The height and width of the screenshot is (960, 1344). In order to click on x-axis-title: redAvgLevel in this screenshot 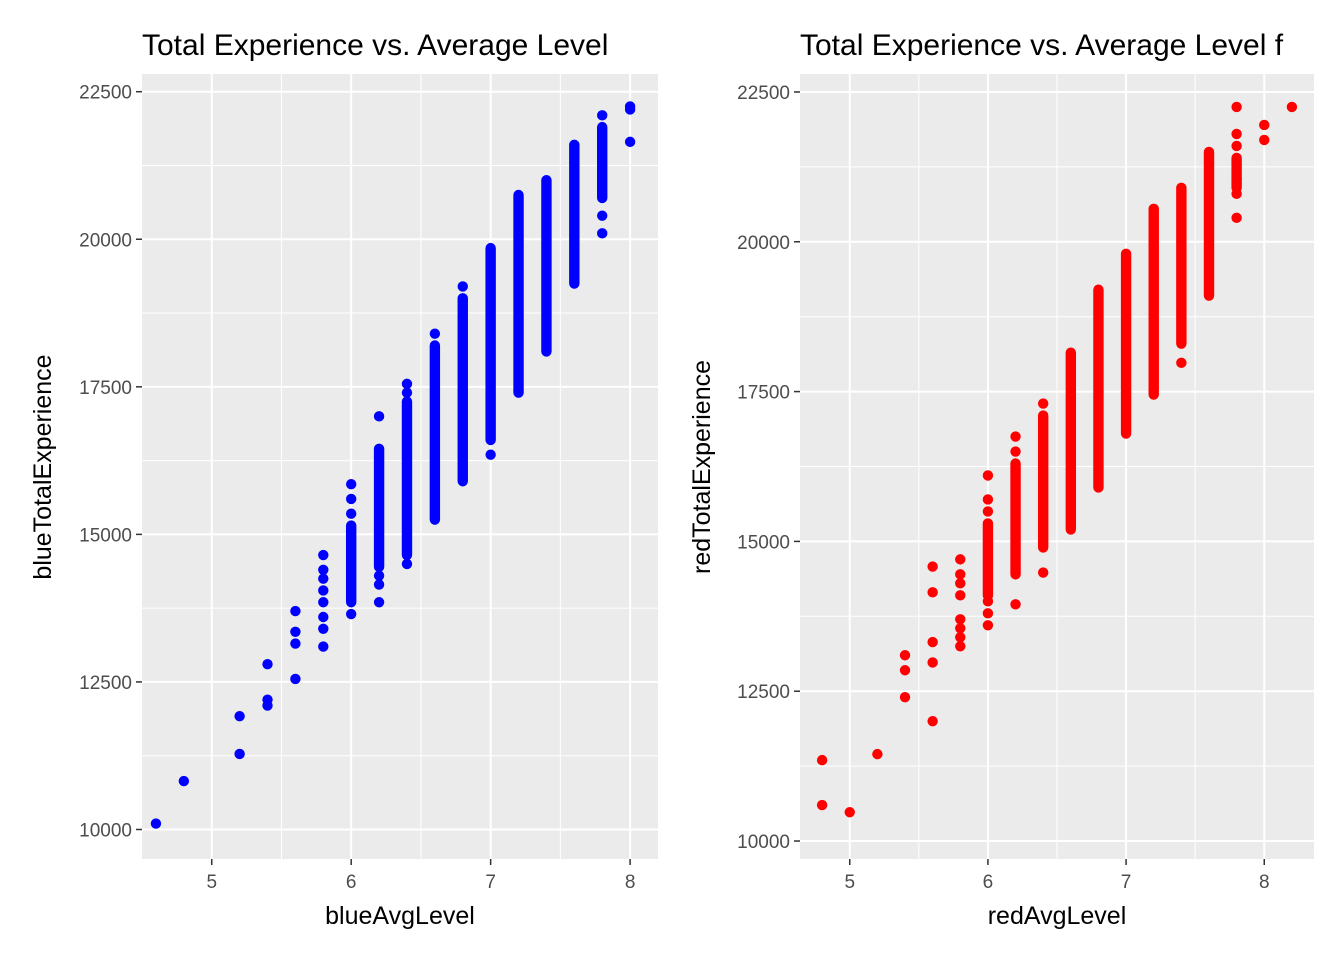, I will do `click(1057, 916)`.